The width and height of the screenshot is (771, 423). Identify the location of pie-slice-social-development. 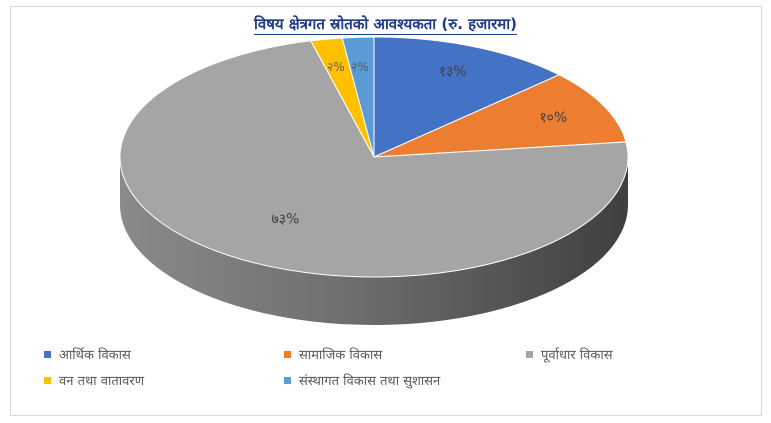
(500, 116).